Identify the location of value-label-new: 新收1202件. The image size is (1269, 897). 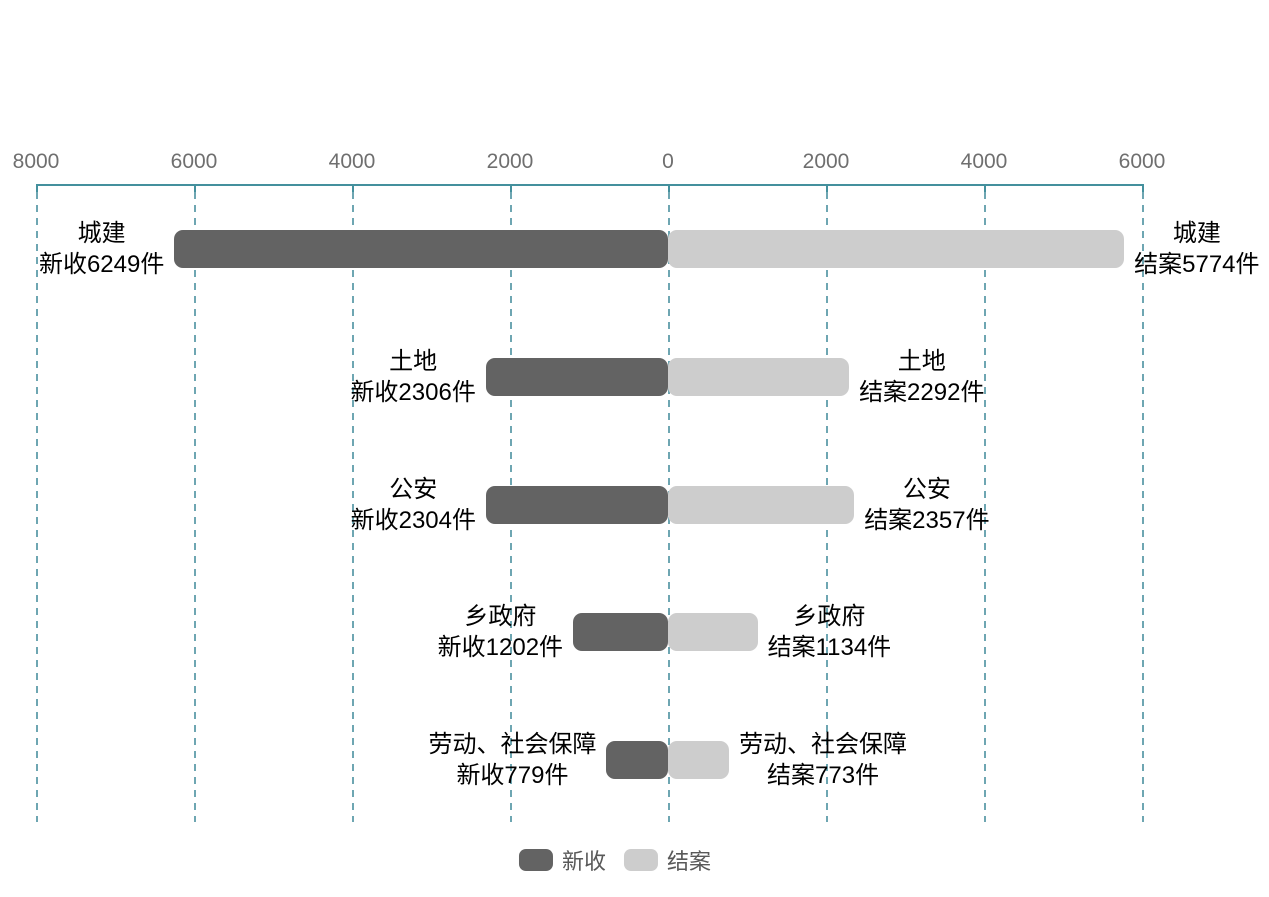
(500, 648).